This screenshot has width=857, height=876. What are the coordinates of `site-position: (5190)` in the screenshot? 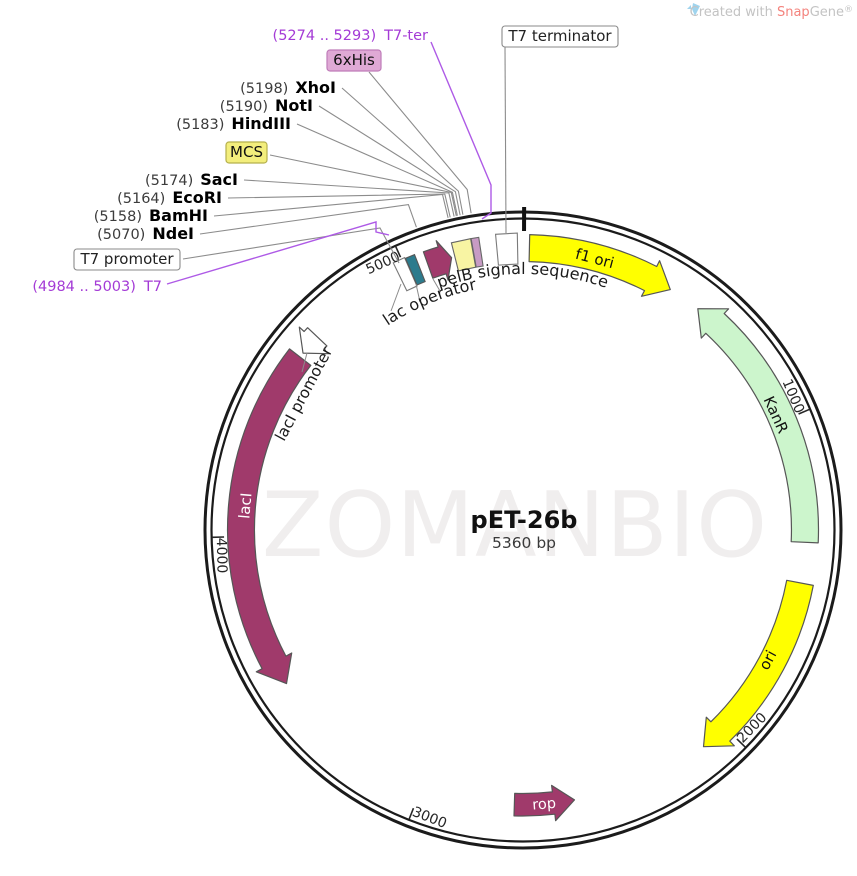 It's located at (244, 107).